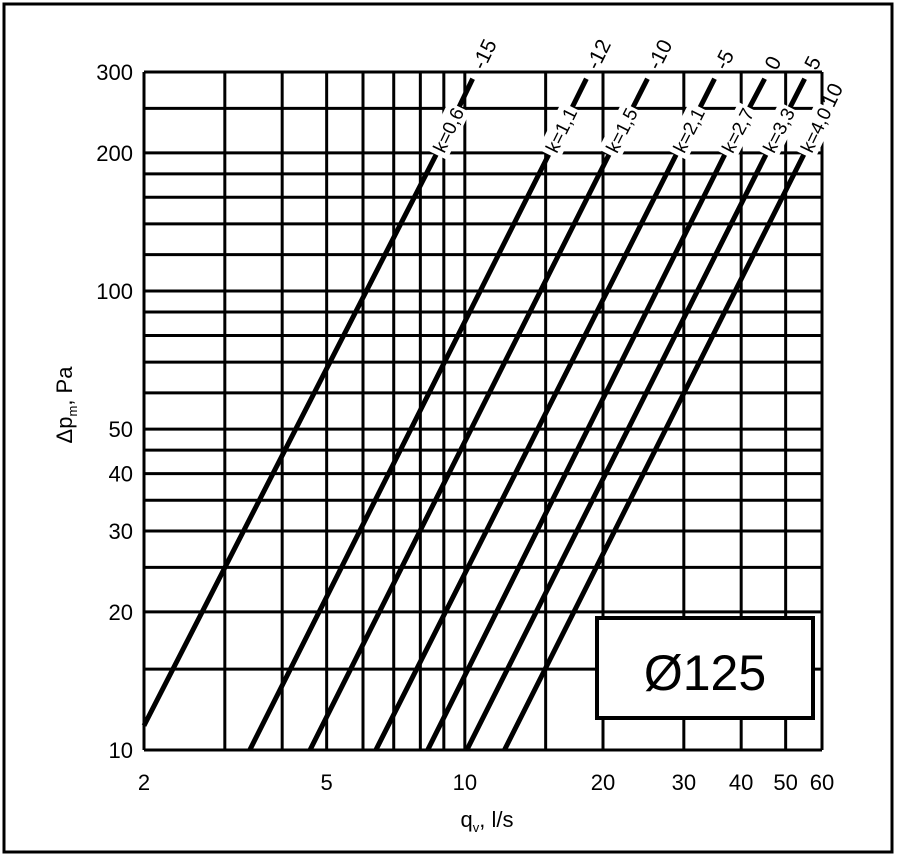  I want to click on y-tick-label: 300, so click(114, 72).